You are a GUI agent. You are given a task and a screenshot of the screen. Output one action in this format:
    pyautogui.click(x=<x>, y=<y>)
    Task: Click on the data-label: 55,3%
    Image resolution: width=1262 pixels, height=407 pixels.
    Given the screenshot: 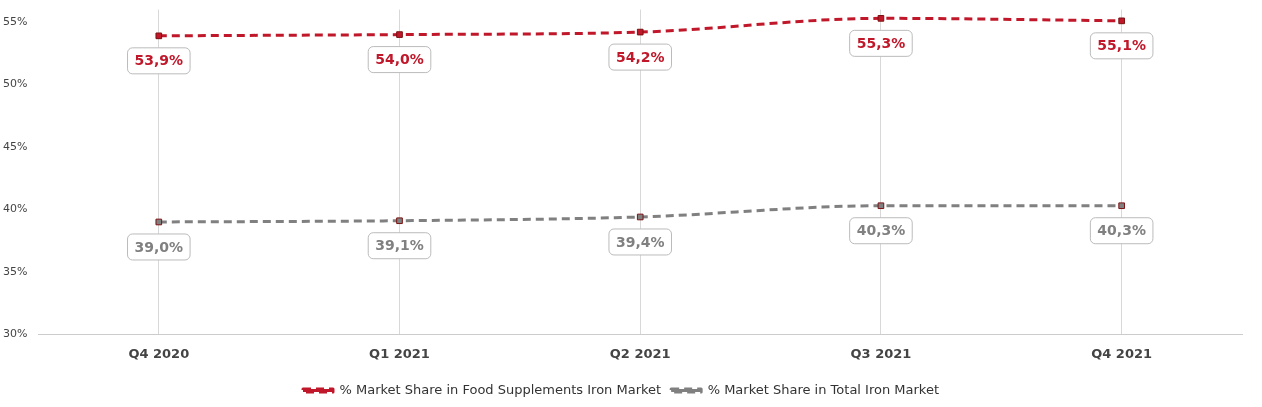 What is the action you would take?
    pyautogui.click(x=881, y=42)
    